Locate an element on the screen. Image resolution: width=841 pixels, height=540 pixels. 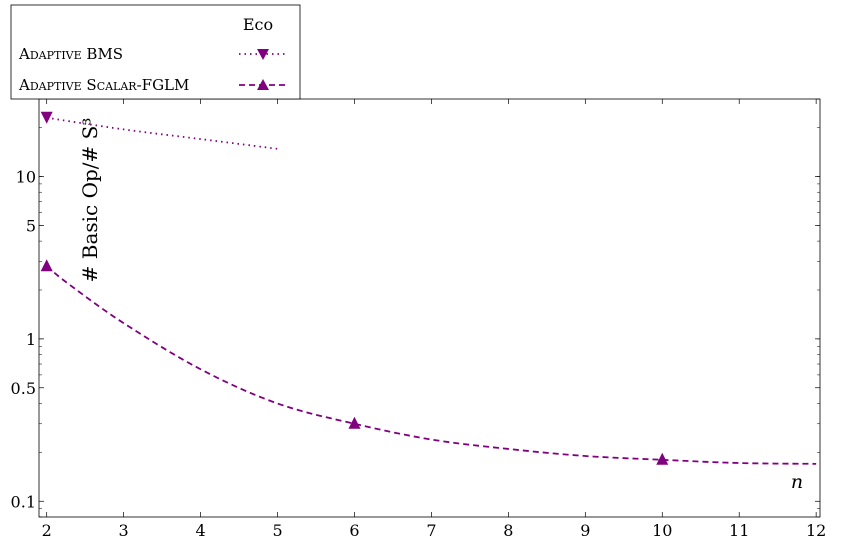
legend-marker-triangle-down-icon is located at coordinates (263, 54).